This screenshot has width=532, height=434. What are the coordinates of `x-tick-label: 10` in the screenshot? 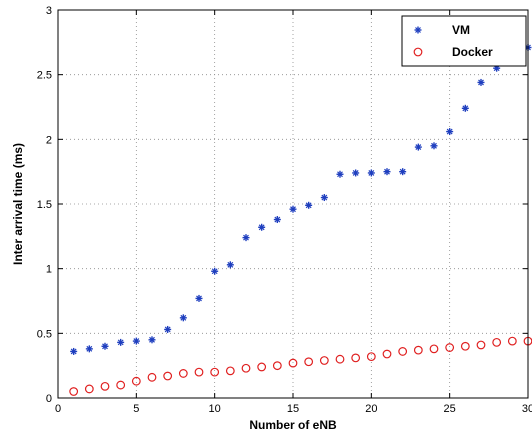 It's located at (215, 409).